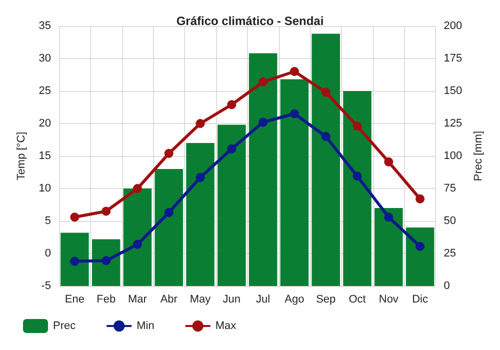  Describe the element at coordinates (447, 286) in the screenshot. I see `y2-tick-label: 0` at that location.